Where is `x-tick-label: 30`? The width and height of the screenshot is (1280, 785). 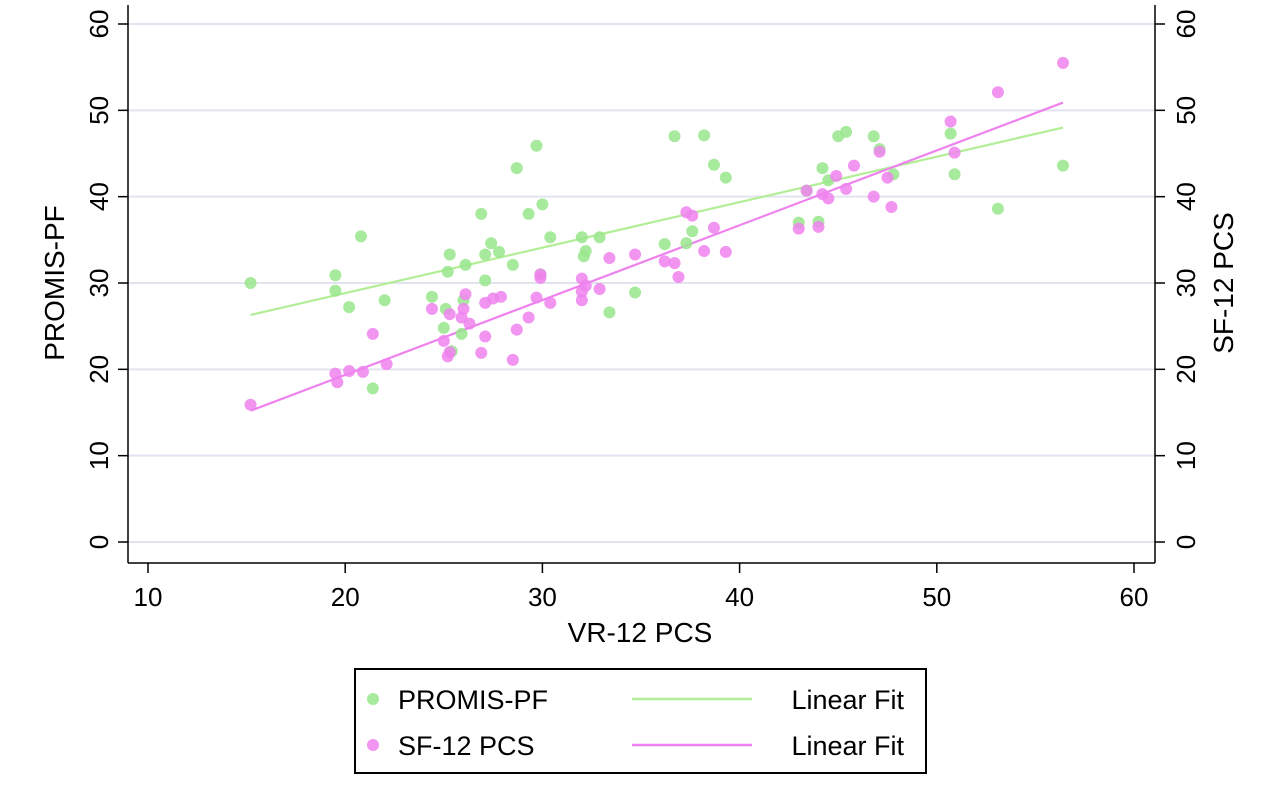
x-tick-label: 30 is located at coordinates (542, 597).